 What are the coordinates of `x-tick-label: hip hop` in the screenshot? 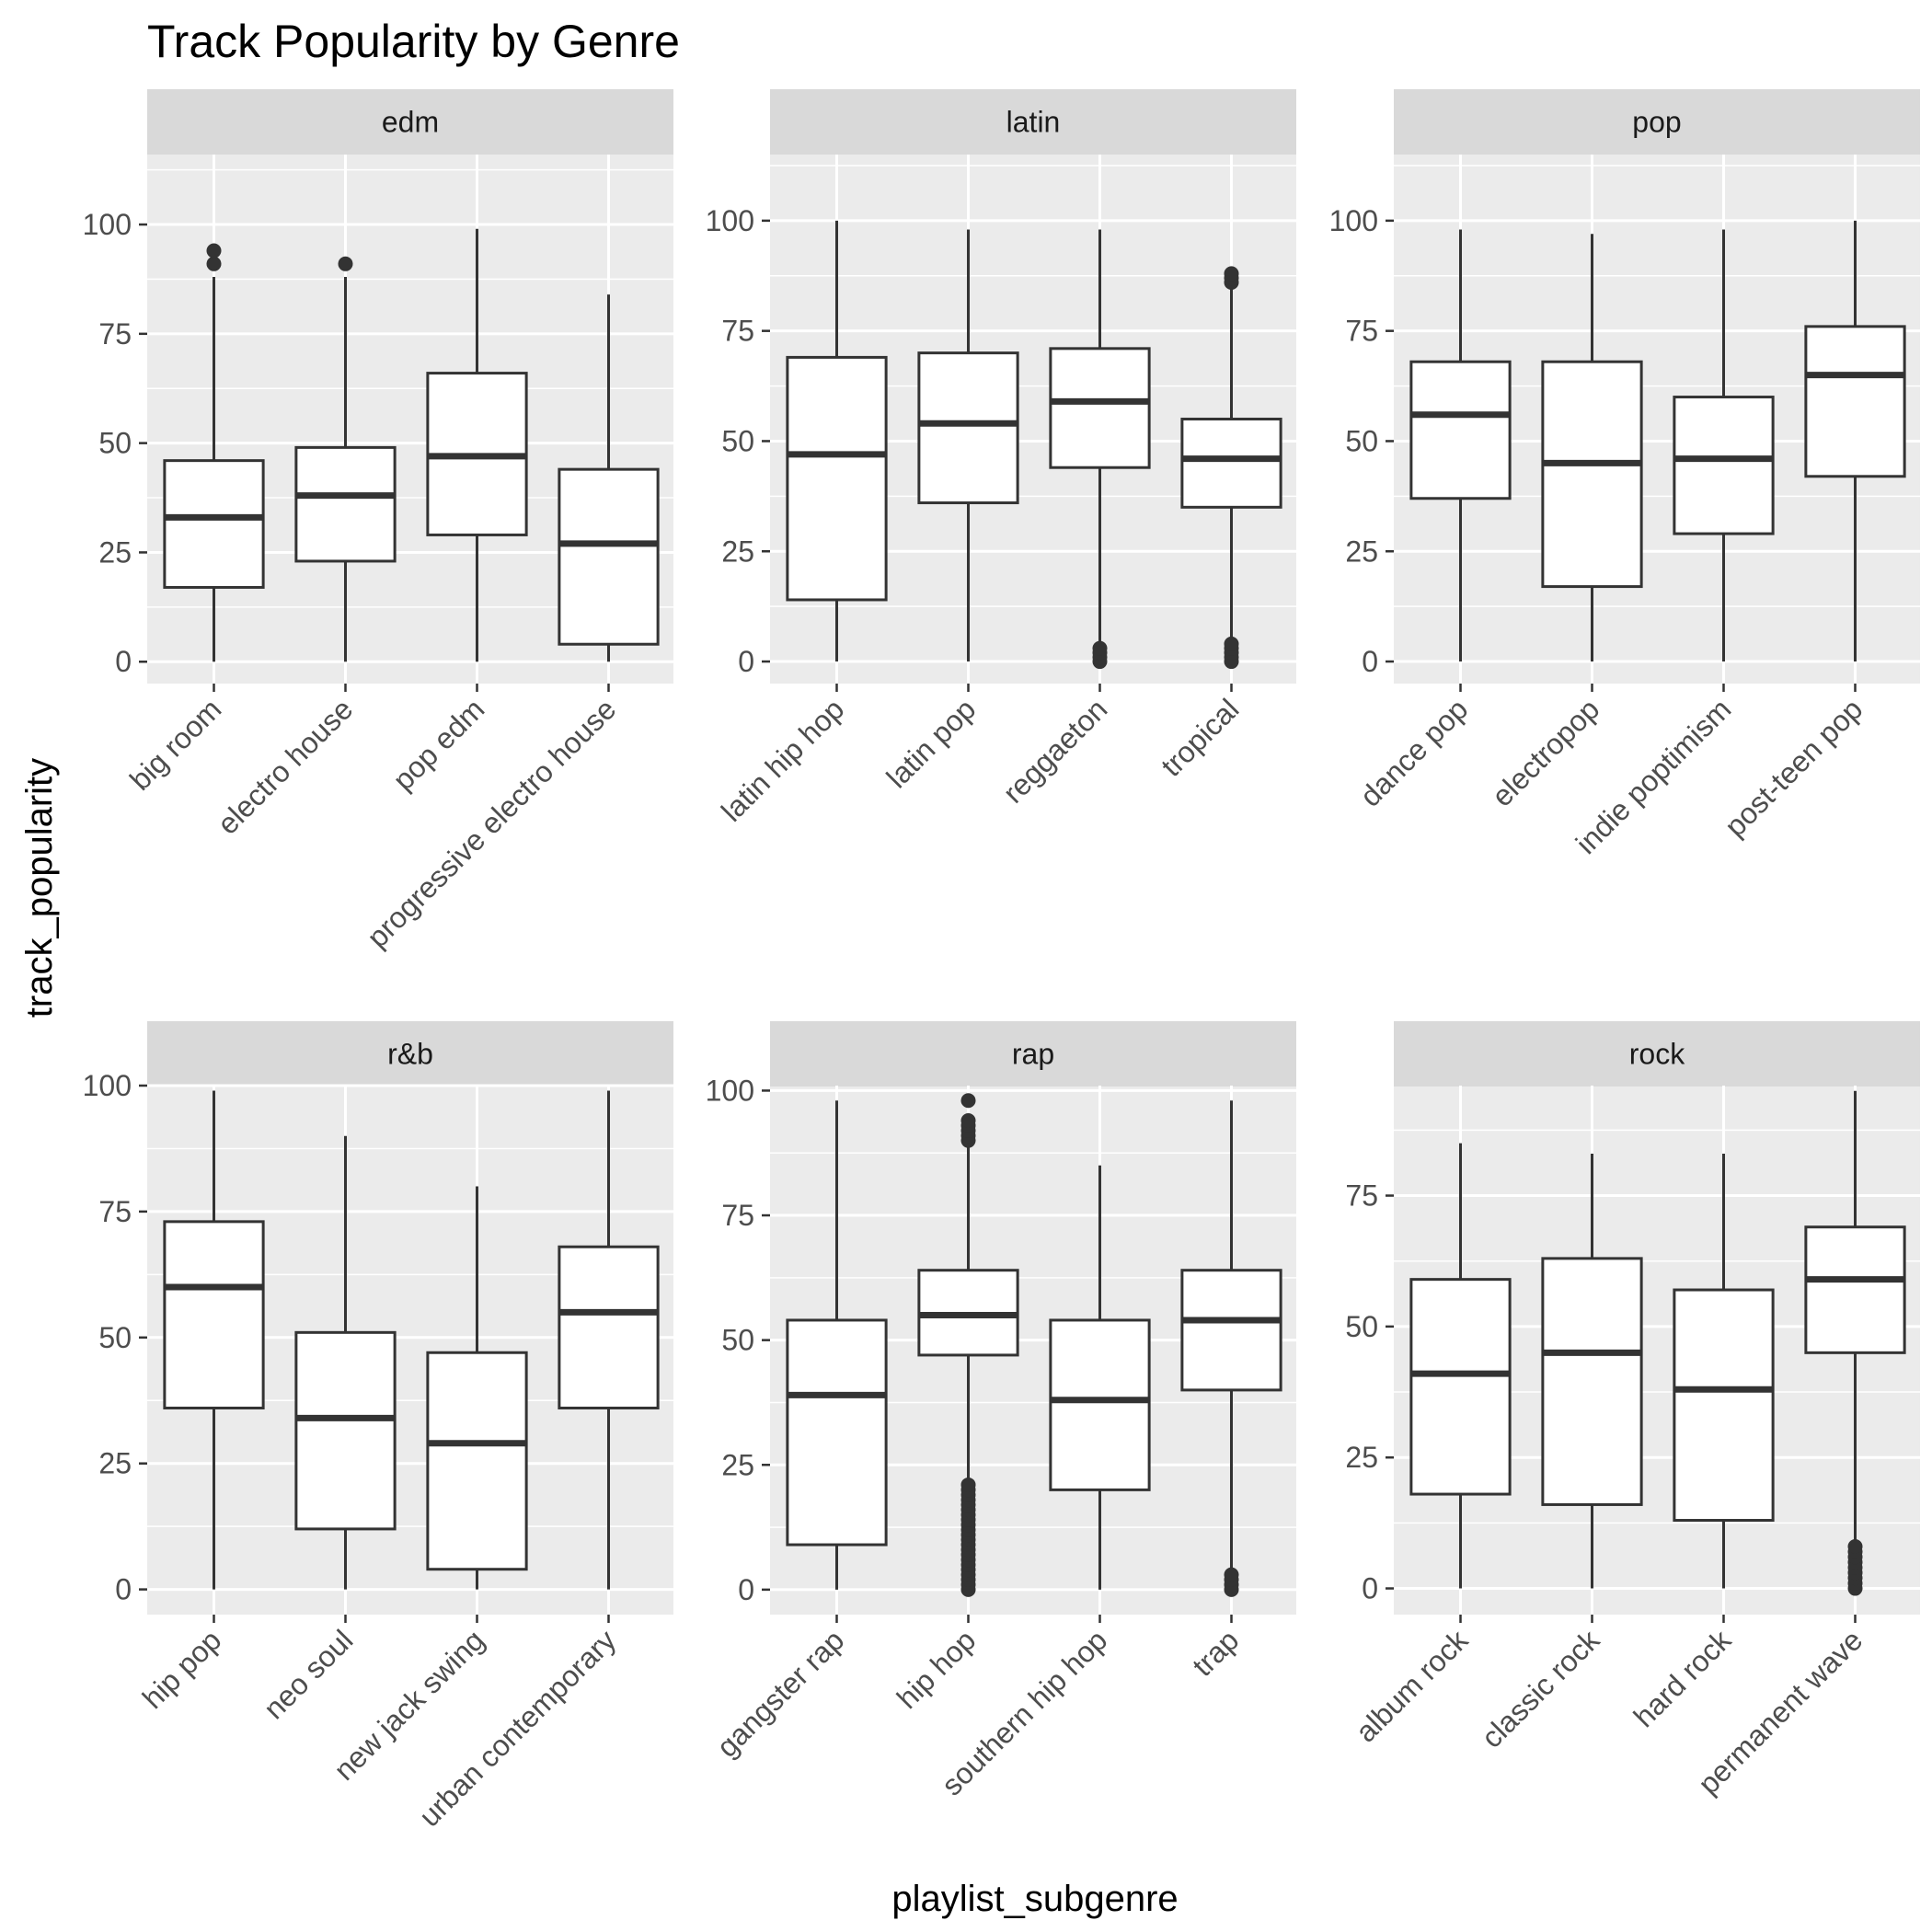 It's located at (937, 1669).